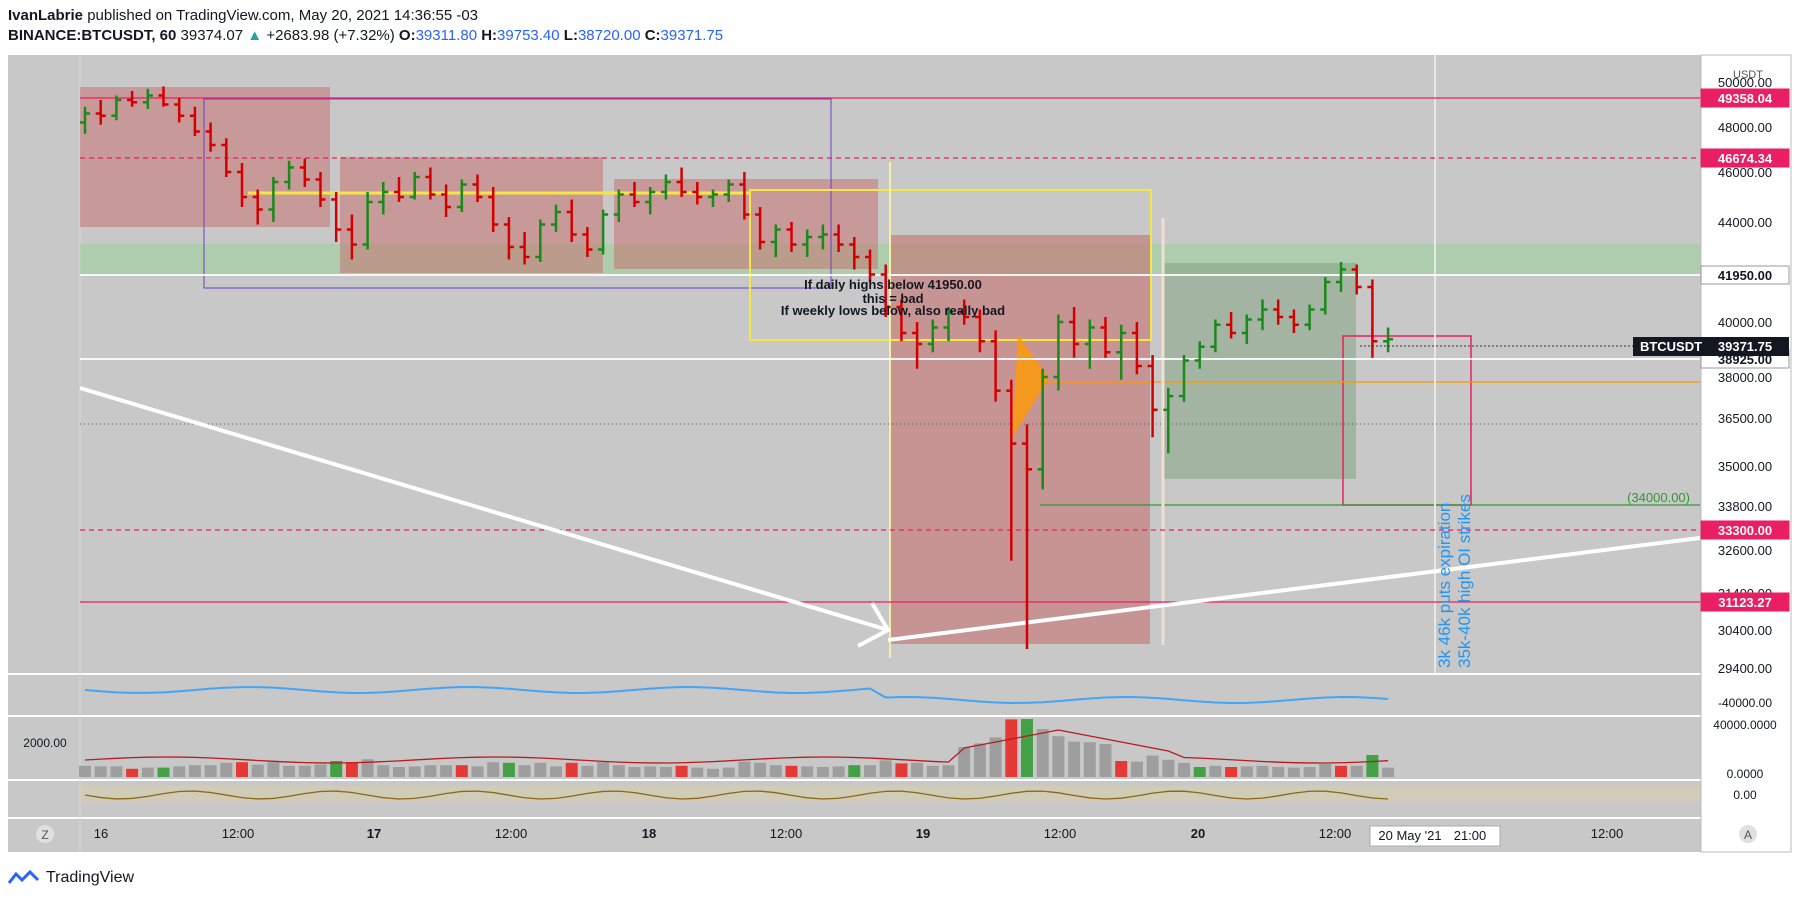 Image resolution: width=1805 pixels, height=899 pixels. I want to click on price-axis-bg, so click(1746, 453).